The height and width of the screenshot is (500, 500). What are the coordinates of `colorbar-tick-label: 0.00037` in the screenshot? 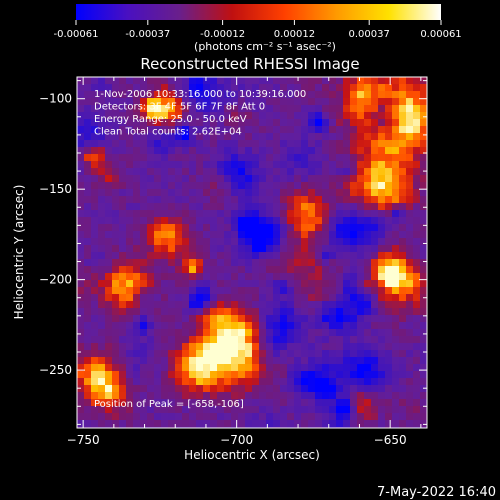 It's located at (369, 34).